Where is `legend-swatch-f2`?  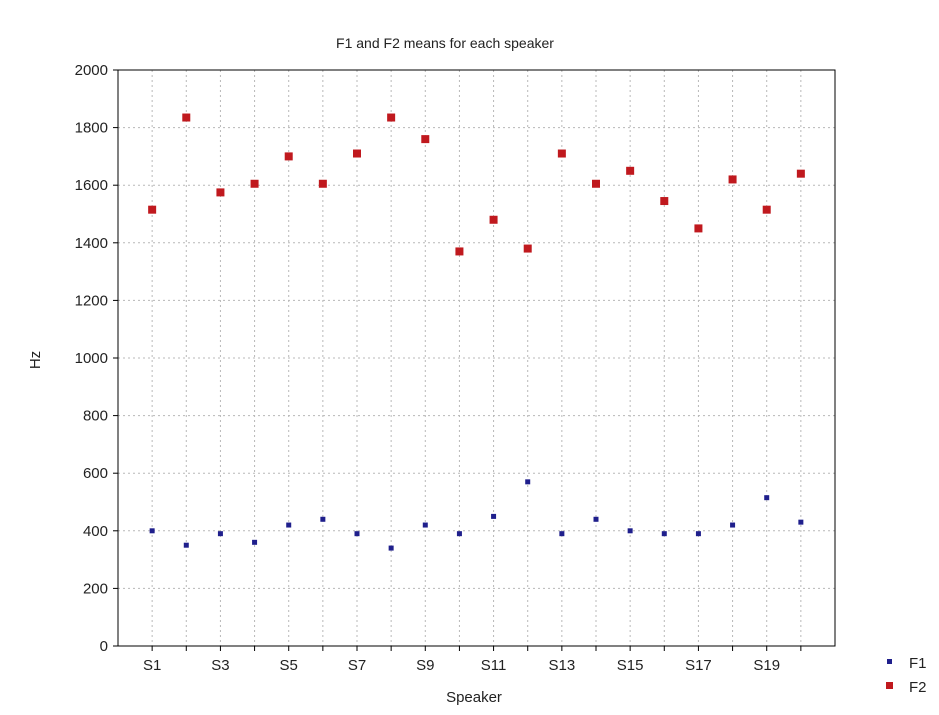 legend-swatch-f2 is located at coordinates (889, 685).